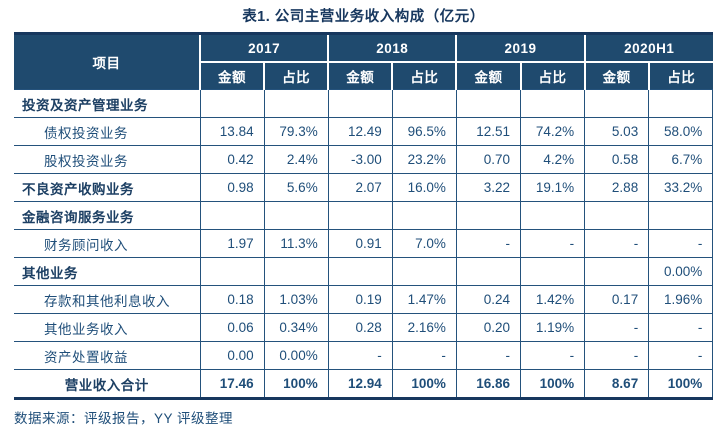 This screenshot has height=431, width=727. Describe the element at coordinates (552, 327) in the screenshot. I see `value-cell: 1.19%` at that location.